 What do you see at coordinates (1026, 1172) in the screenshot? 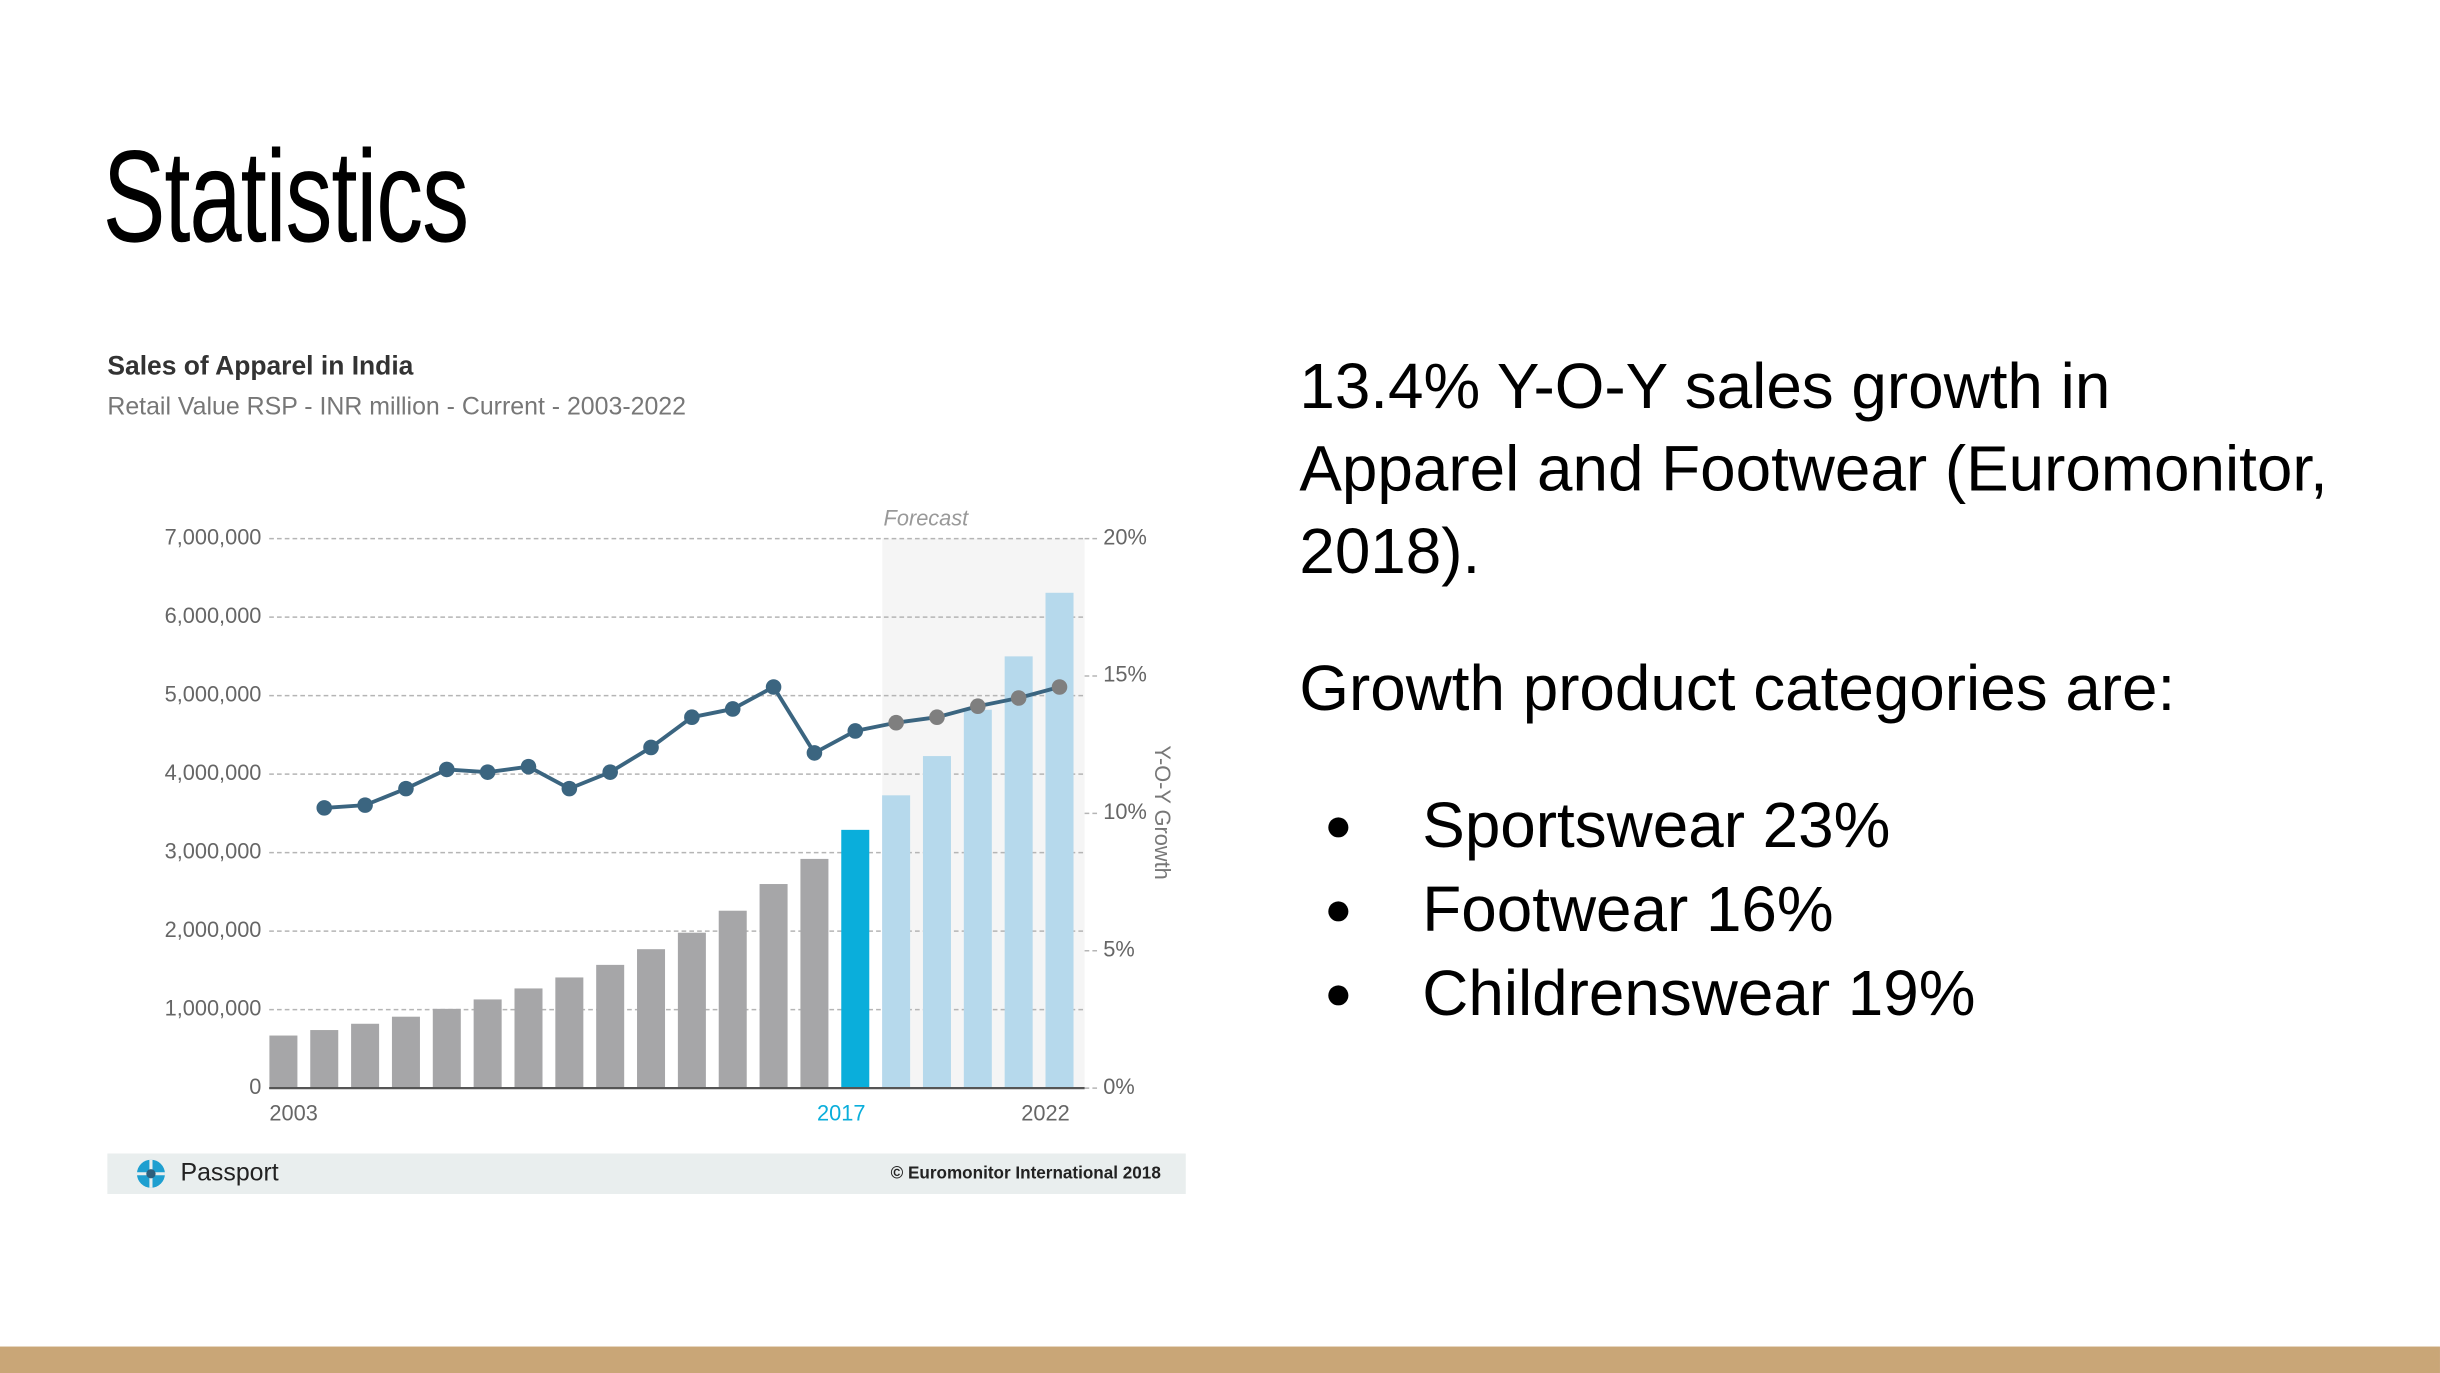
I see `copyright: © Euromonitor International 2018` at bounding box center [1026, 1172].